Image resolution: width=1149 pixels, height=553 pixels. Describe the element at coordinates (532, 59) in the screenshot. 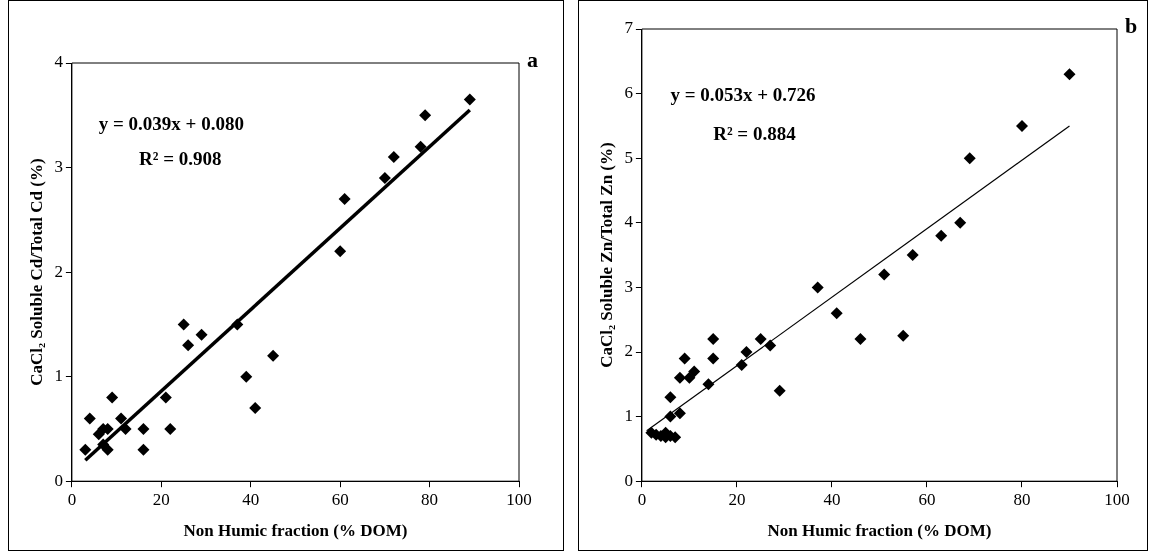

I see `text: a` at that location.